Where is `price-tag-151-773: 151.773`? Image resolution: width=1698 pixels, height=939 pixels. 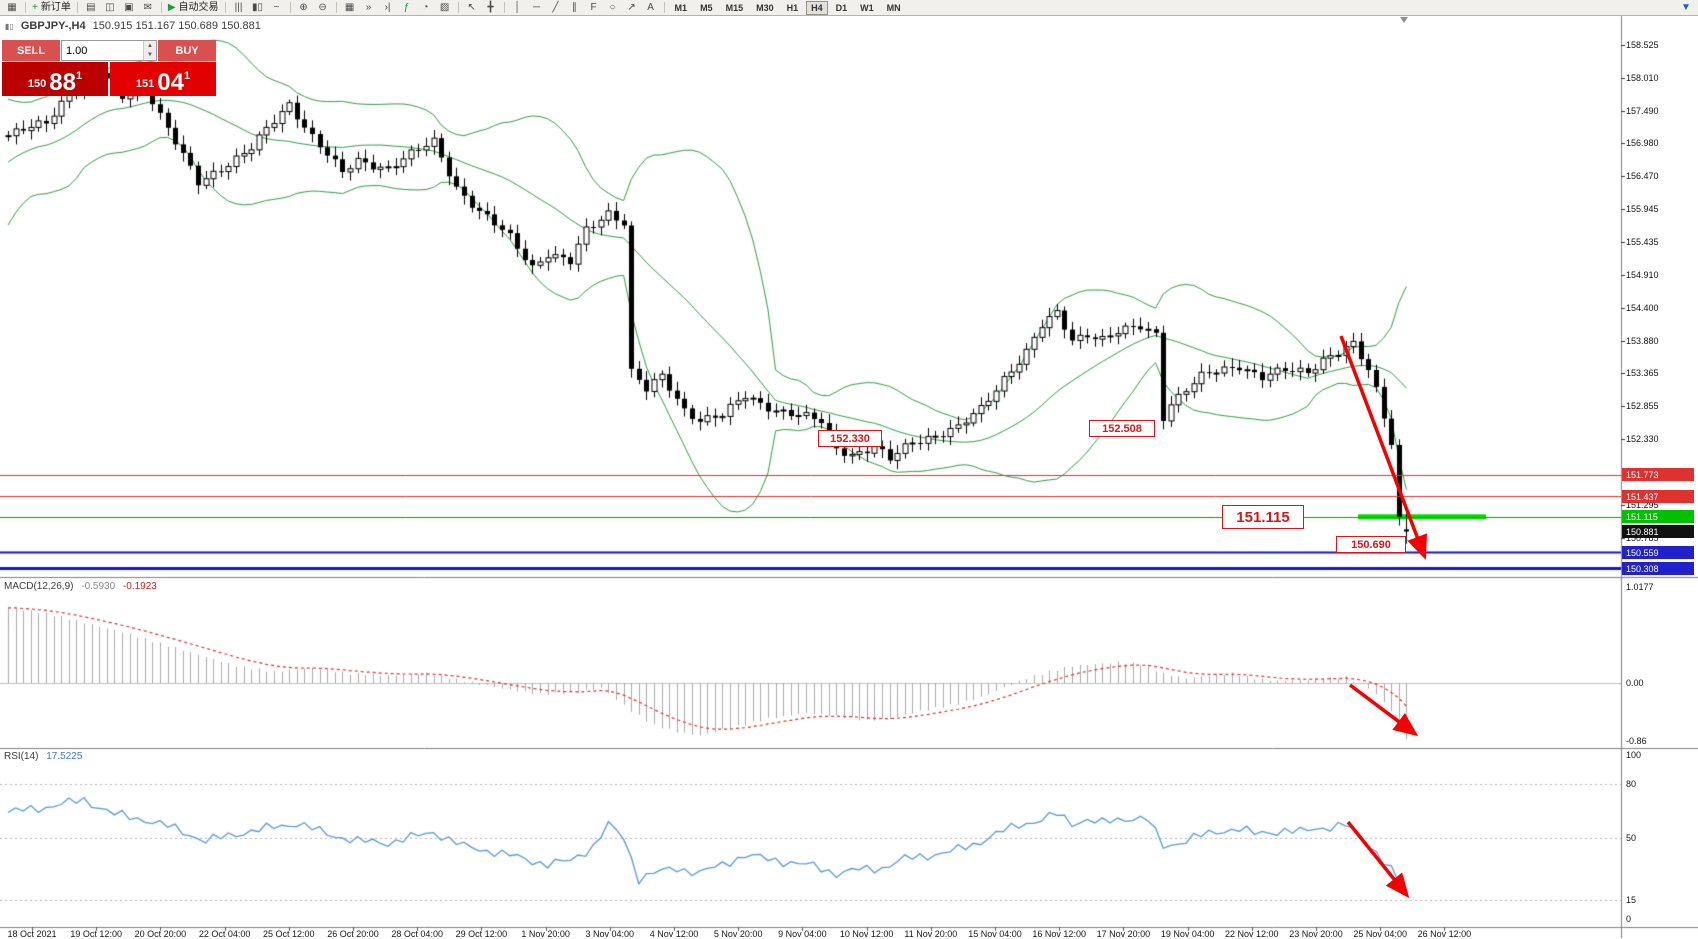 price-tag-151-773: 151.773 is located at coordinates (1658, 474).